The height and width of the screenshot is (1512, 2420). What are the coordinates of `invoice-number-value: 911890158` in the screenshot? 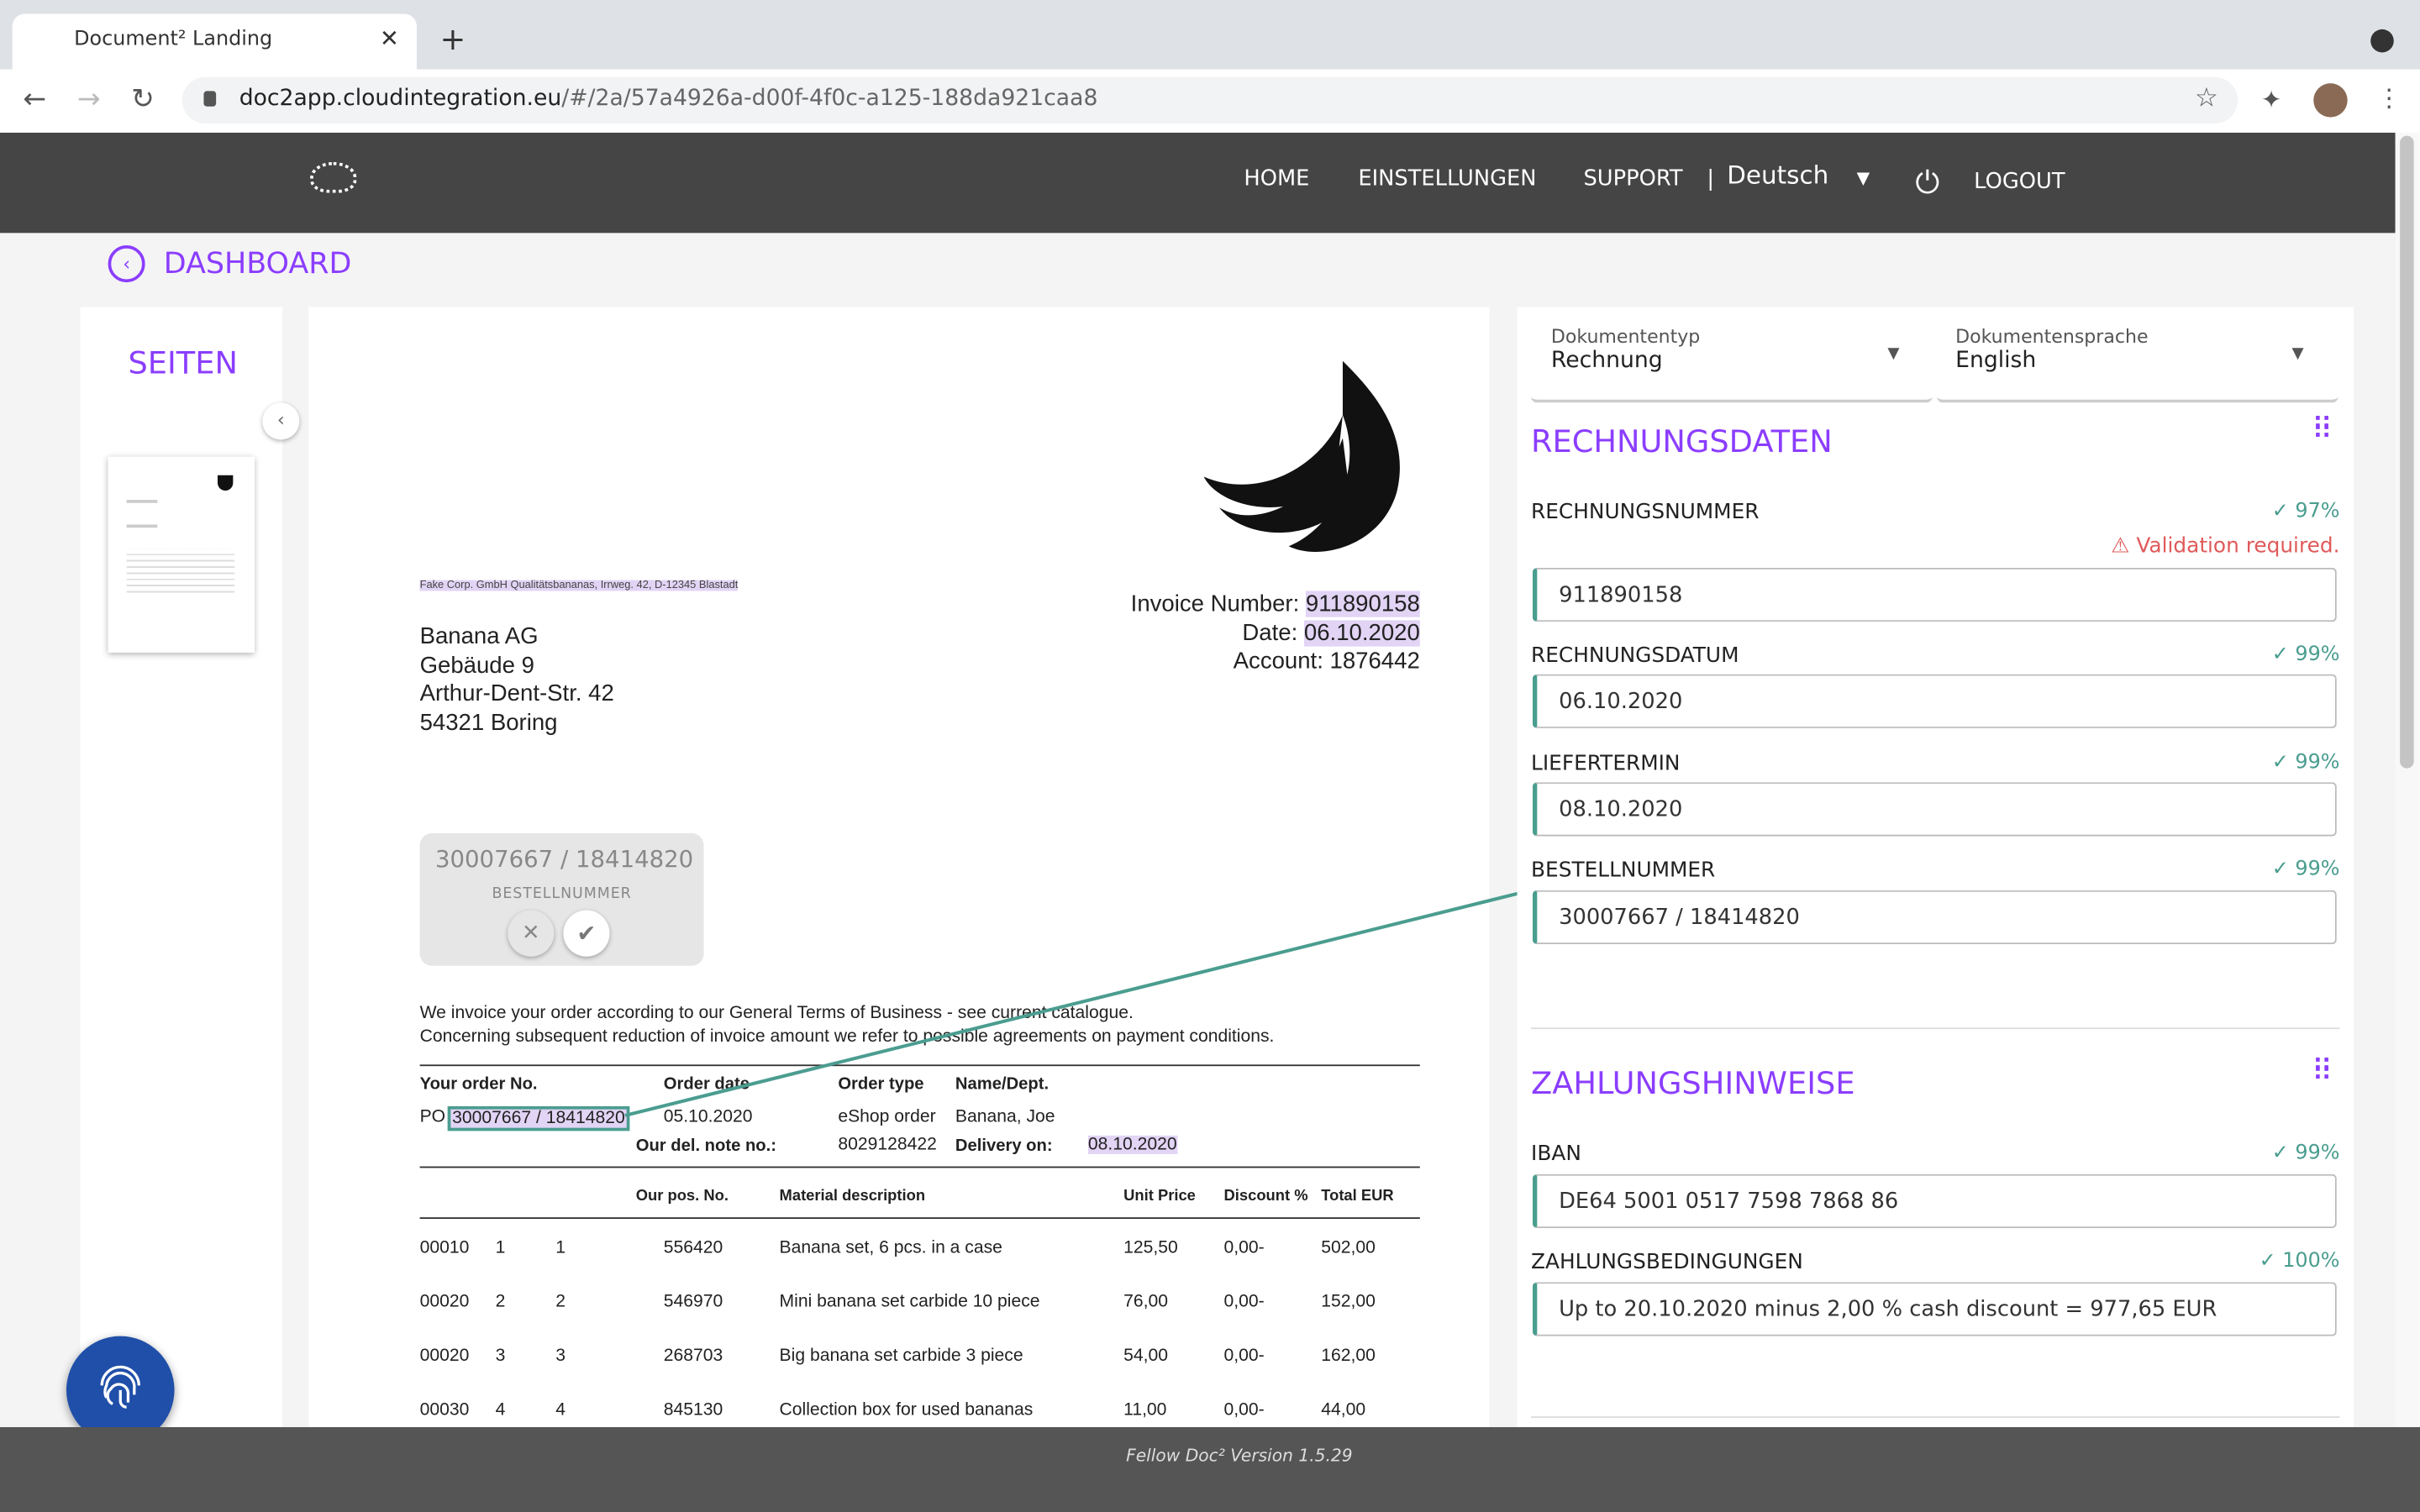 It's located at (1362, 604).